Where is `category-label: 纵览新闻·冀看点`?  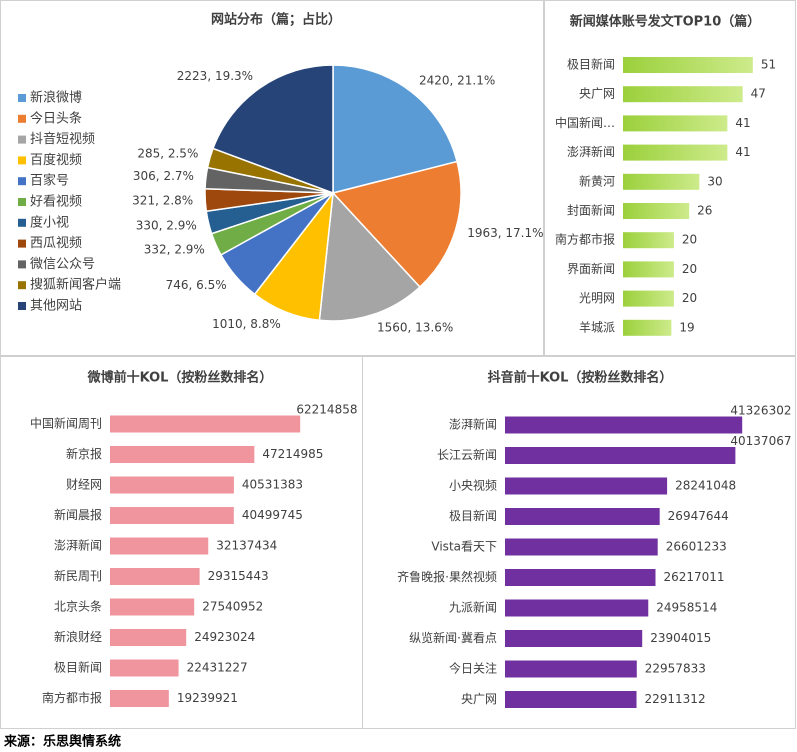 category-label: 纵览新闻·冀看点 is located at coordinates (453, 637).